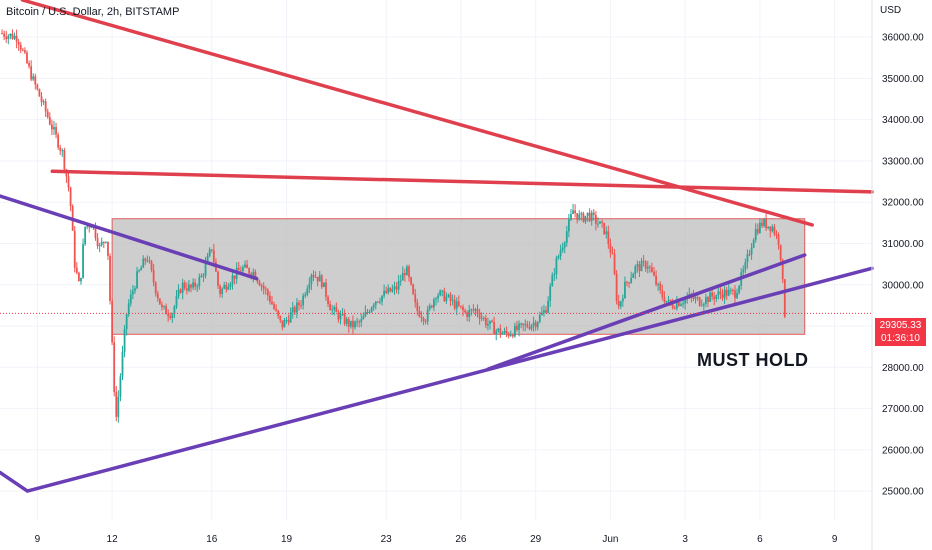  What do you see at coordinates (462, 181) in the screenshot?
I see `horizontal-resistance` at bounding box center [462, 181].